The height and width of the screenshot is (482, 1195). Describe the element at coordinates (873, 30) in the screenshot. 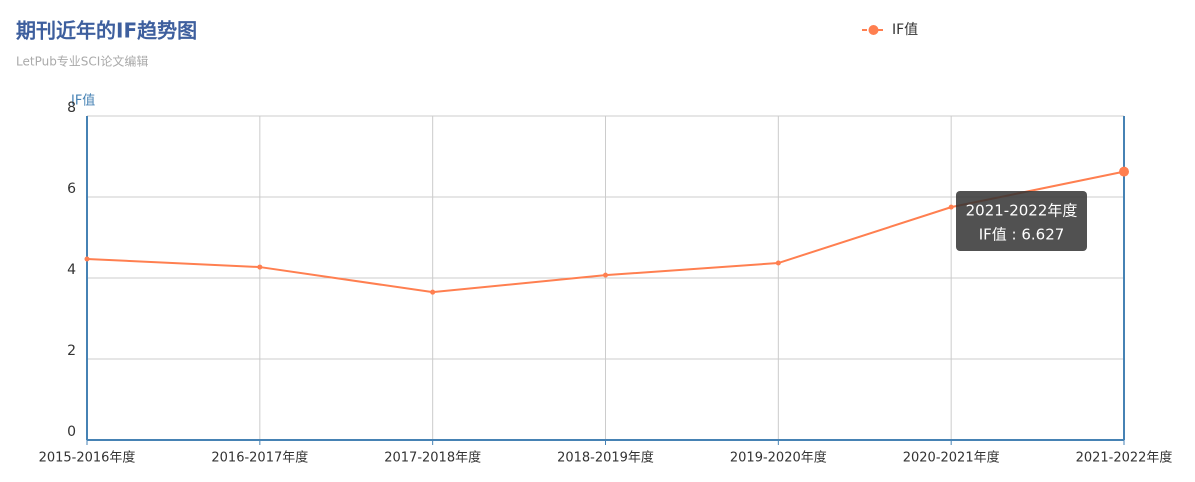

I see `legend-marker` at that location.